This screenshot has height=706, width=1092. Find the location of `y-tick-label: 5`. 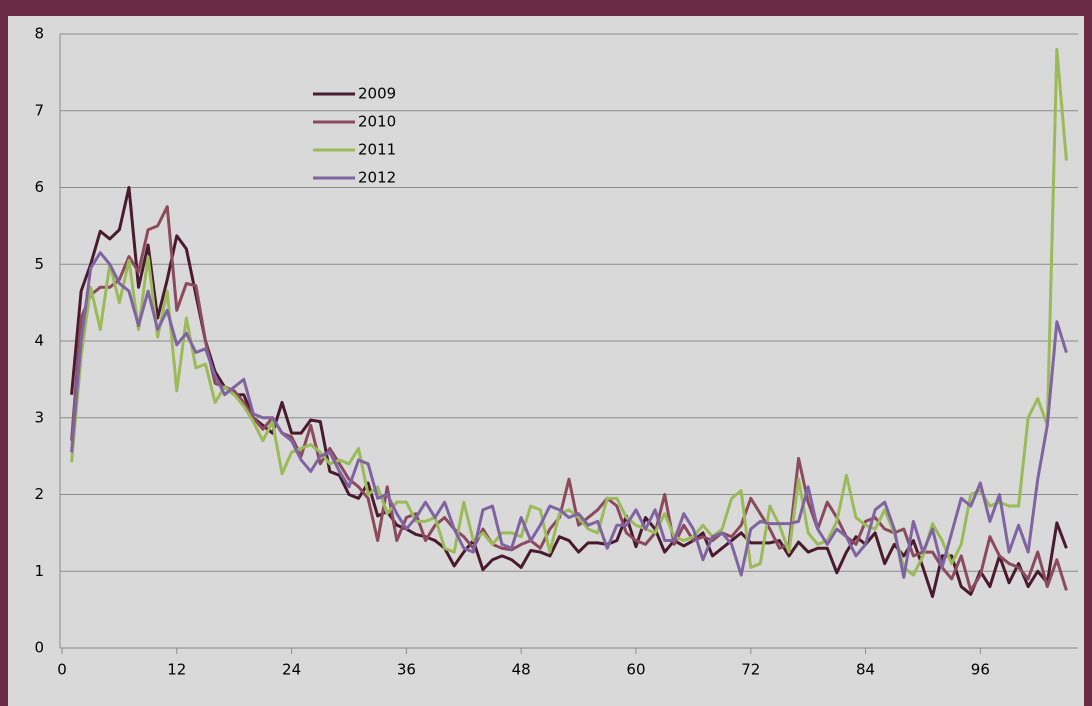

y-tick-label: 5 is located at coordinates (39, 264).